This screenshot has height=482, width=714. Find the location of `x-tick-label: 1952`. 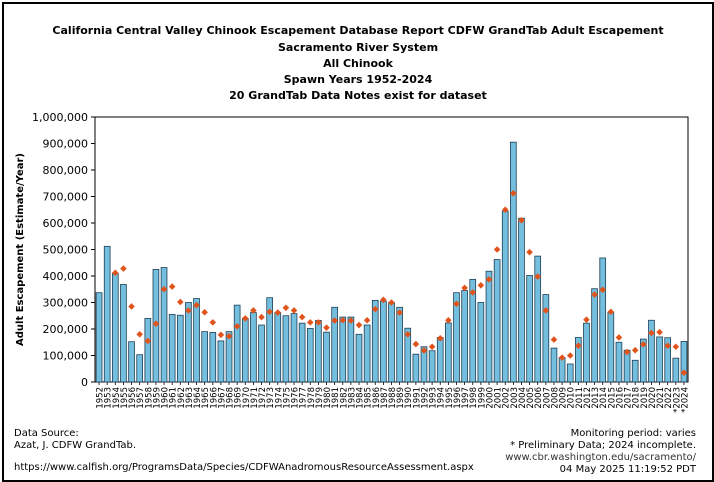

x-tick-label: 1952 is located at coordinates (101, 398).